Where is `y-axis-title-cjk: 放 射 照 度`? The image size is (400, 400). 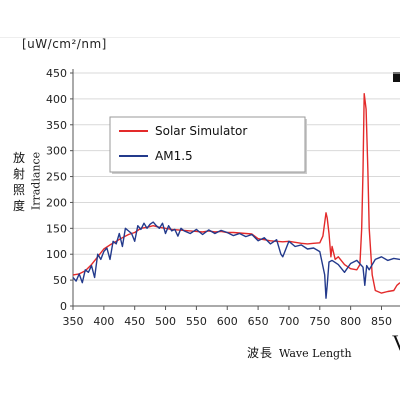 y-axis-title-cjk: 放 射 照 度 is located at coordinates (19, 182).